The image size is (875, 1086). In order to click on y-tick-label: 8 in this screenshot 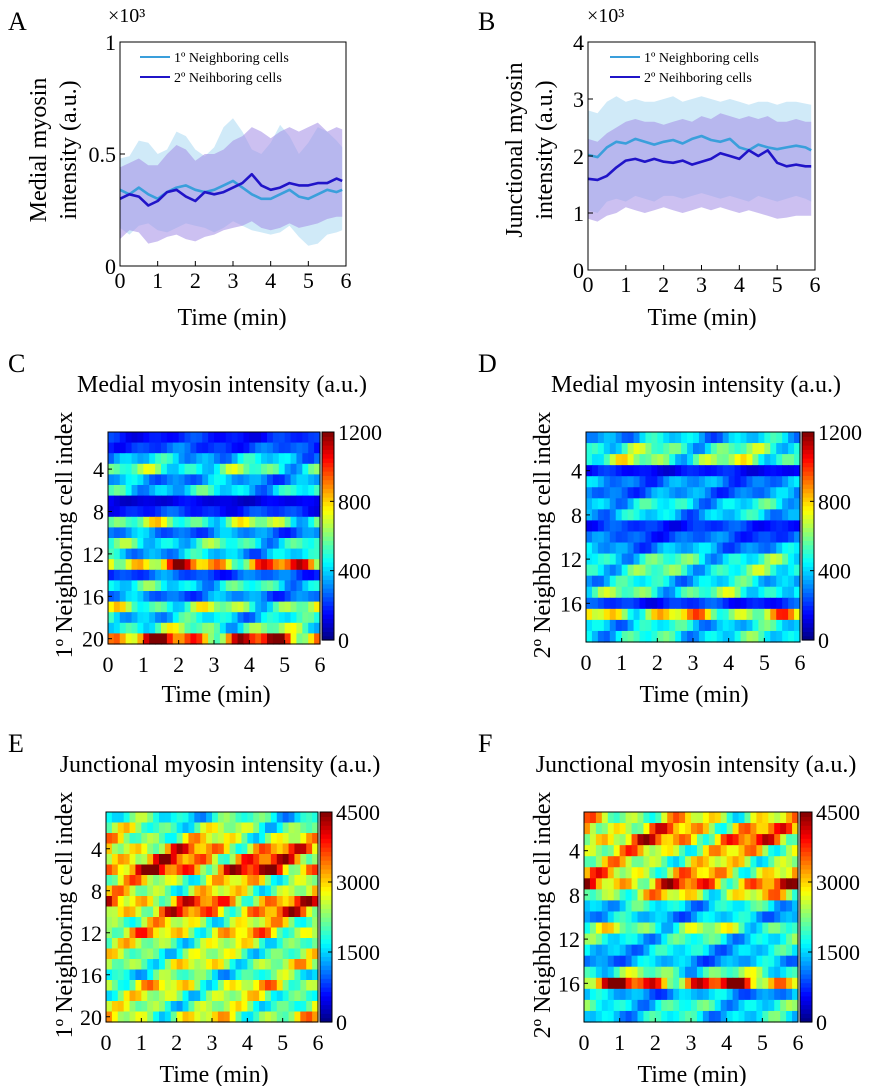, I will do `click(576, 515)`.